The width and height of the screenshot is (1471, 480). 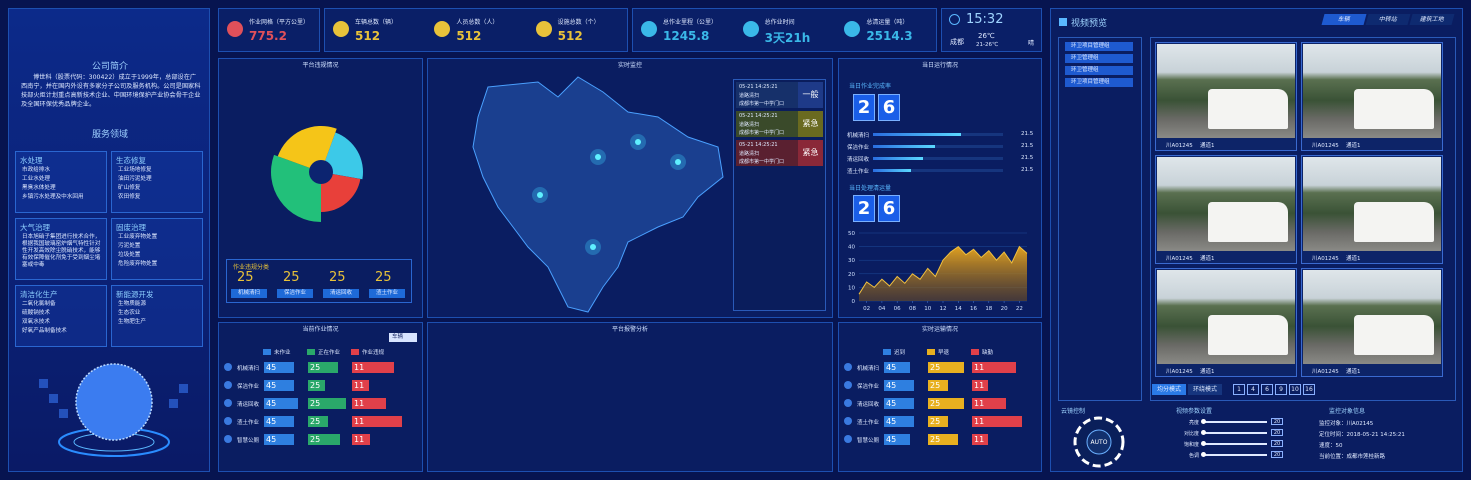 I want to click on tab: 建筑工地, so click(x=1432, y=19).